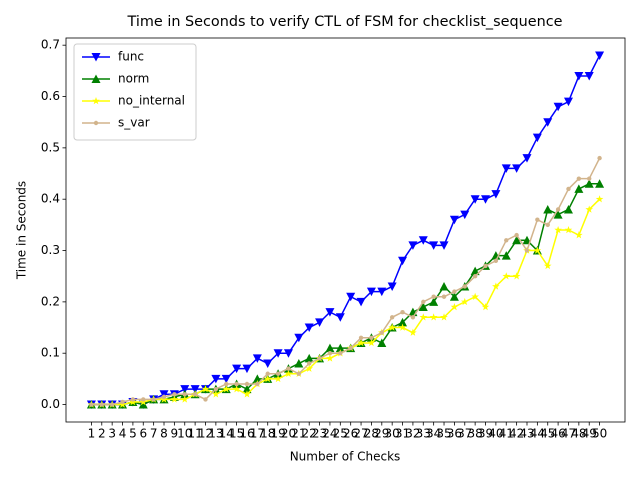  I want to click on x-tick-label: 5, so click(133, 434).